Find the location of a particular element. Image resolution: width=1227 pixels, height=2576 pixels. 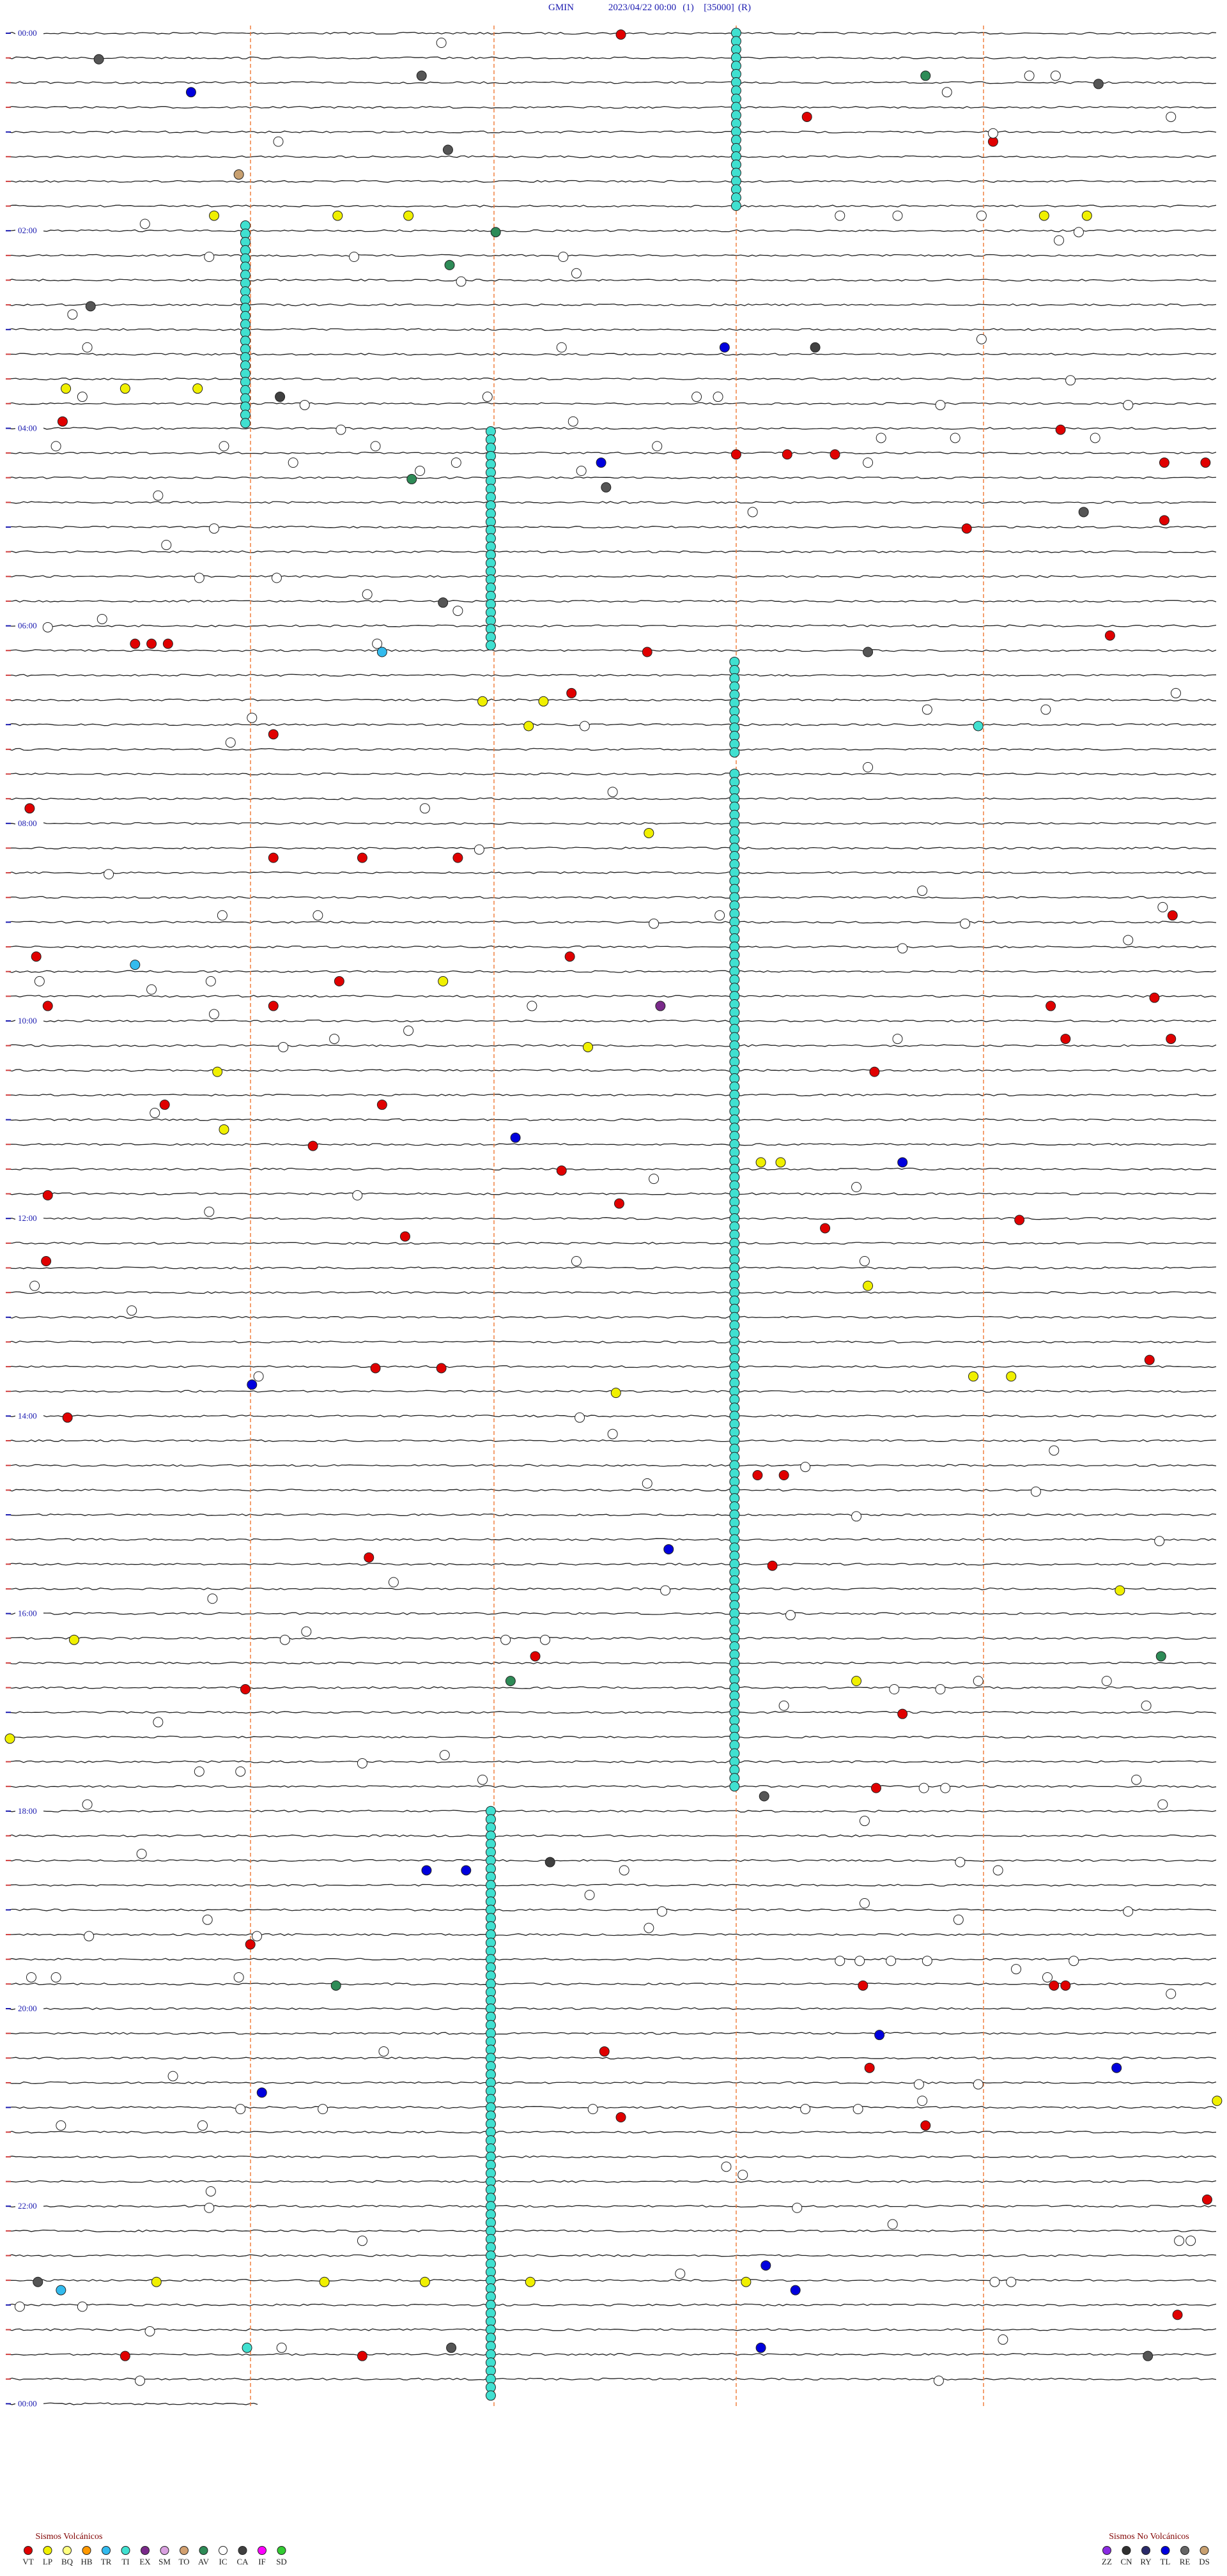

legend-label: IF is located at coordinates (262, 2561).